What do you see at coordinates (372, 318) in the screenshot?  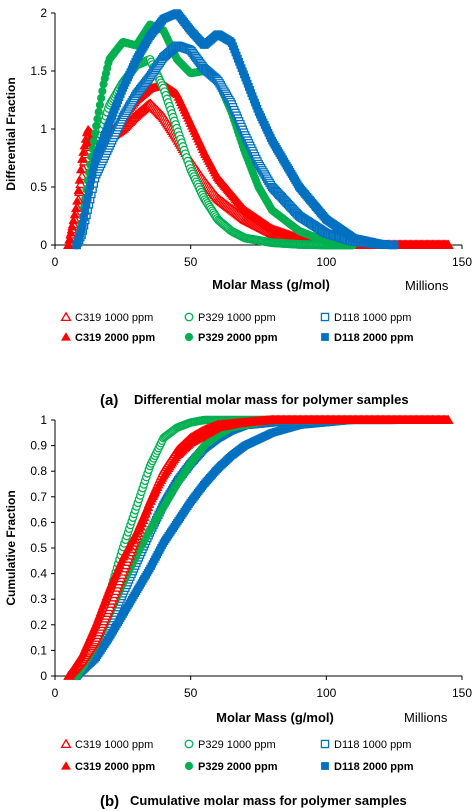 I see `panel-a-legend-label: D118 1000 ppm` at bounding box center [372, 318].